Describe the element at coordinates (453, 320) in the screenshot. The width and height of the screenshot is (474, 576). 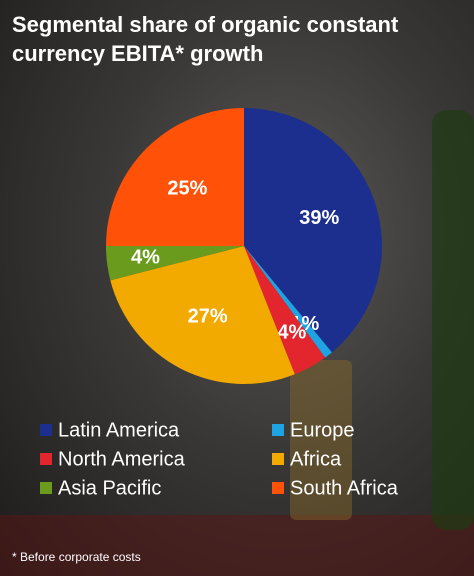
I see `bottle` at that location.